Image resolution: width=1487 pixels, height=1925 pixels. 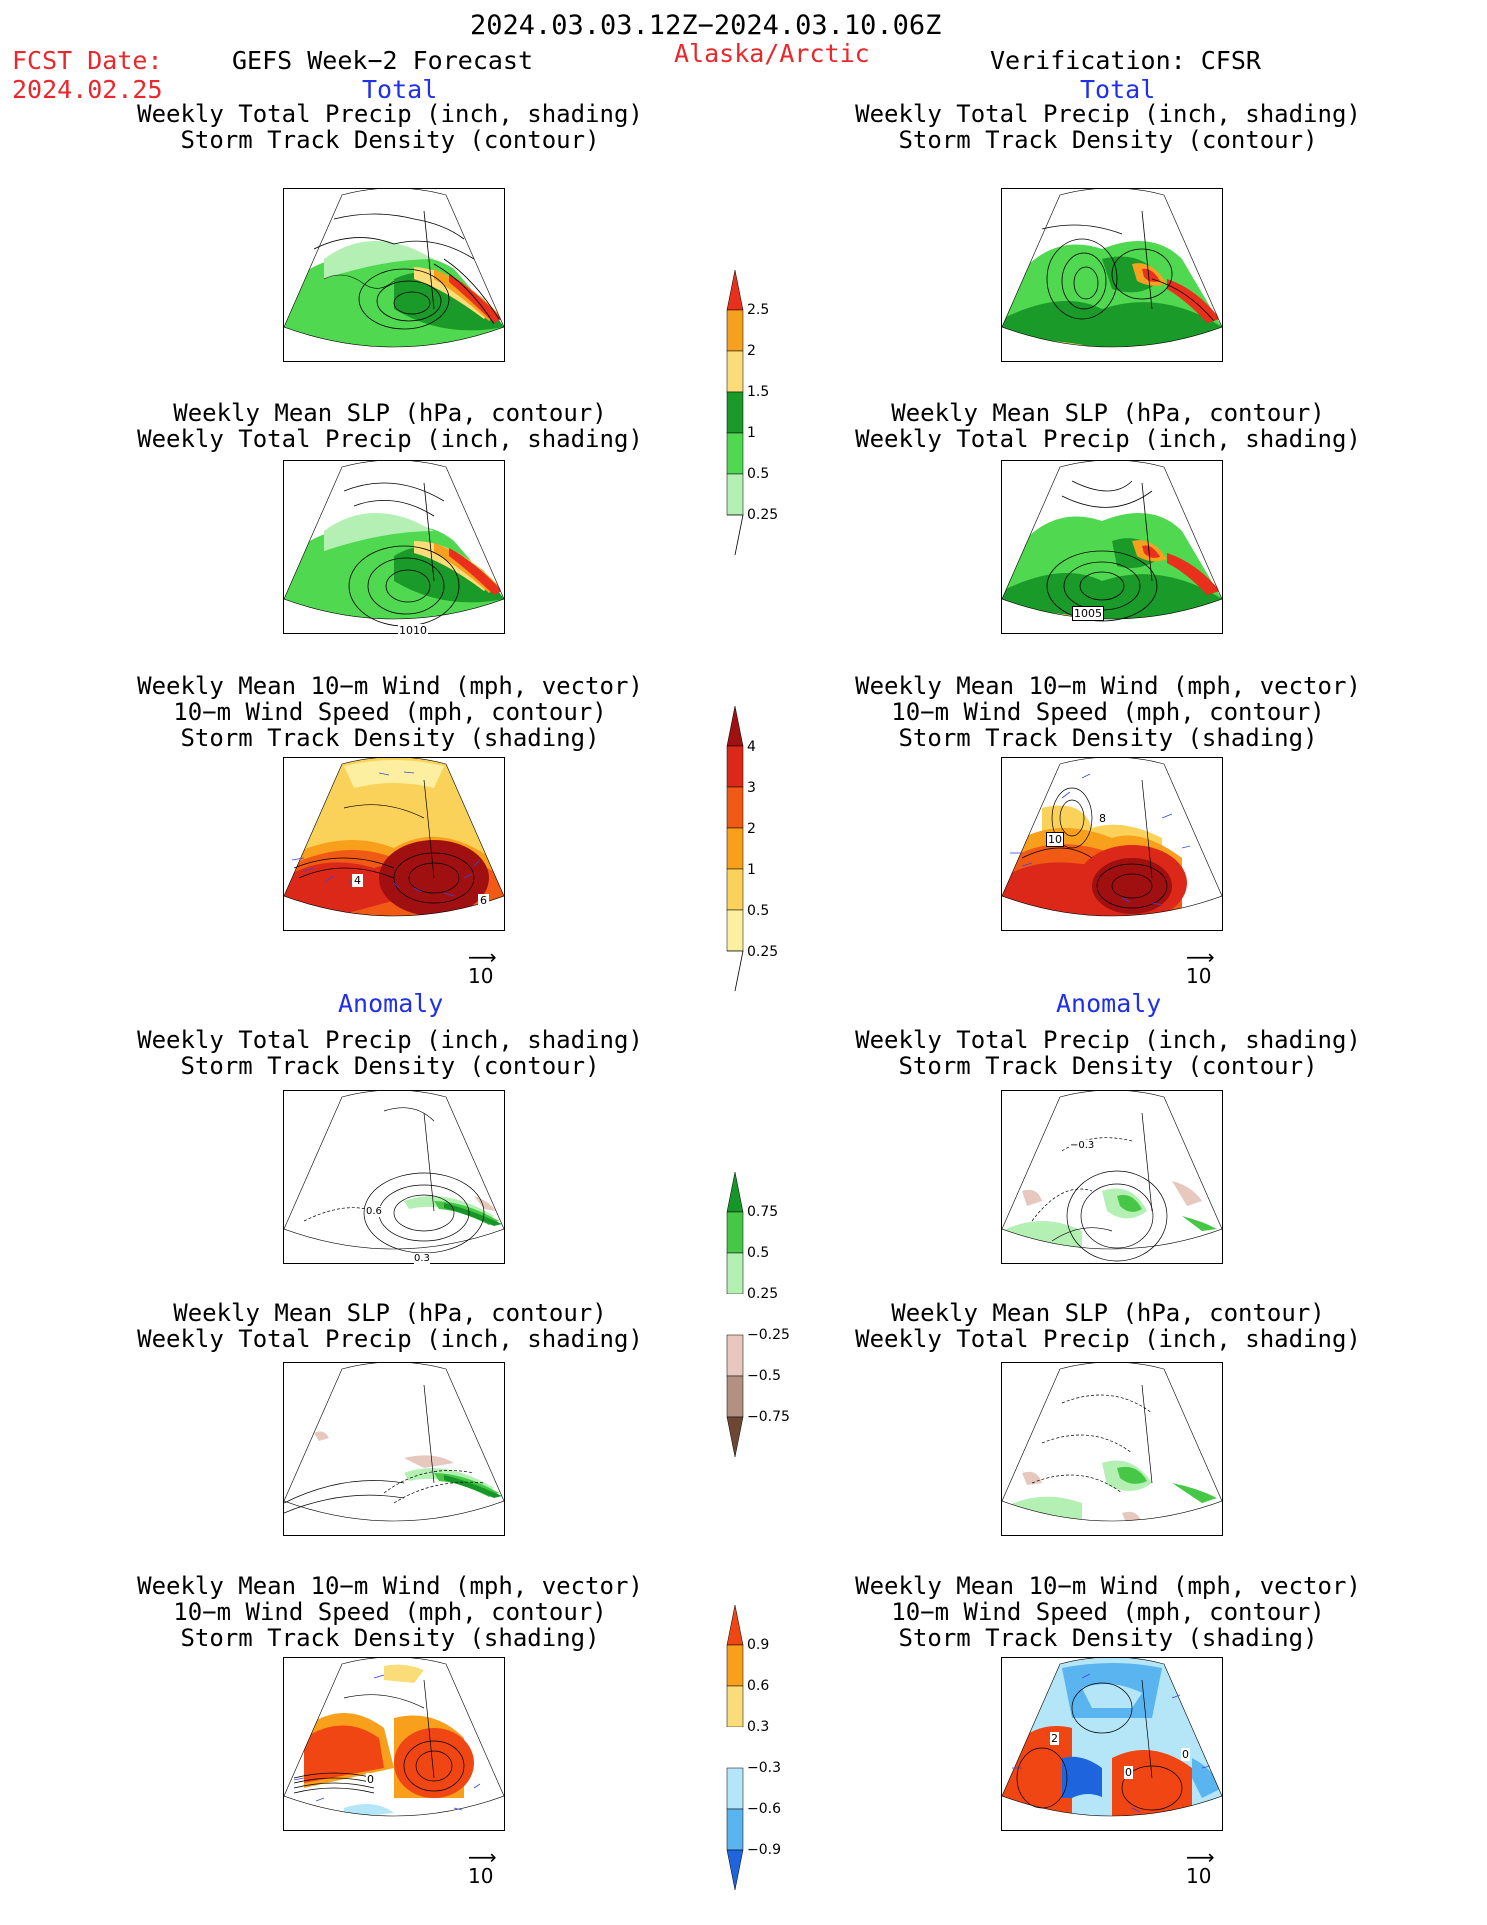 What do you see at coordinates (752, 1749) in the screenshot?
I see `colorbar-track-anom: 0.9 0.6 0.3 −0.3 −0.6 −0.9` at bounding box center [752, 1749].